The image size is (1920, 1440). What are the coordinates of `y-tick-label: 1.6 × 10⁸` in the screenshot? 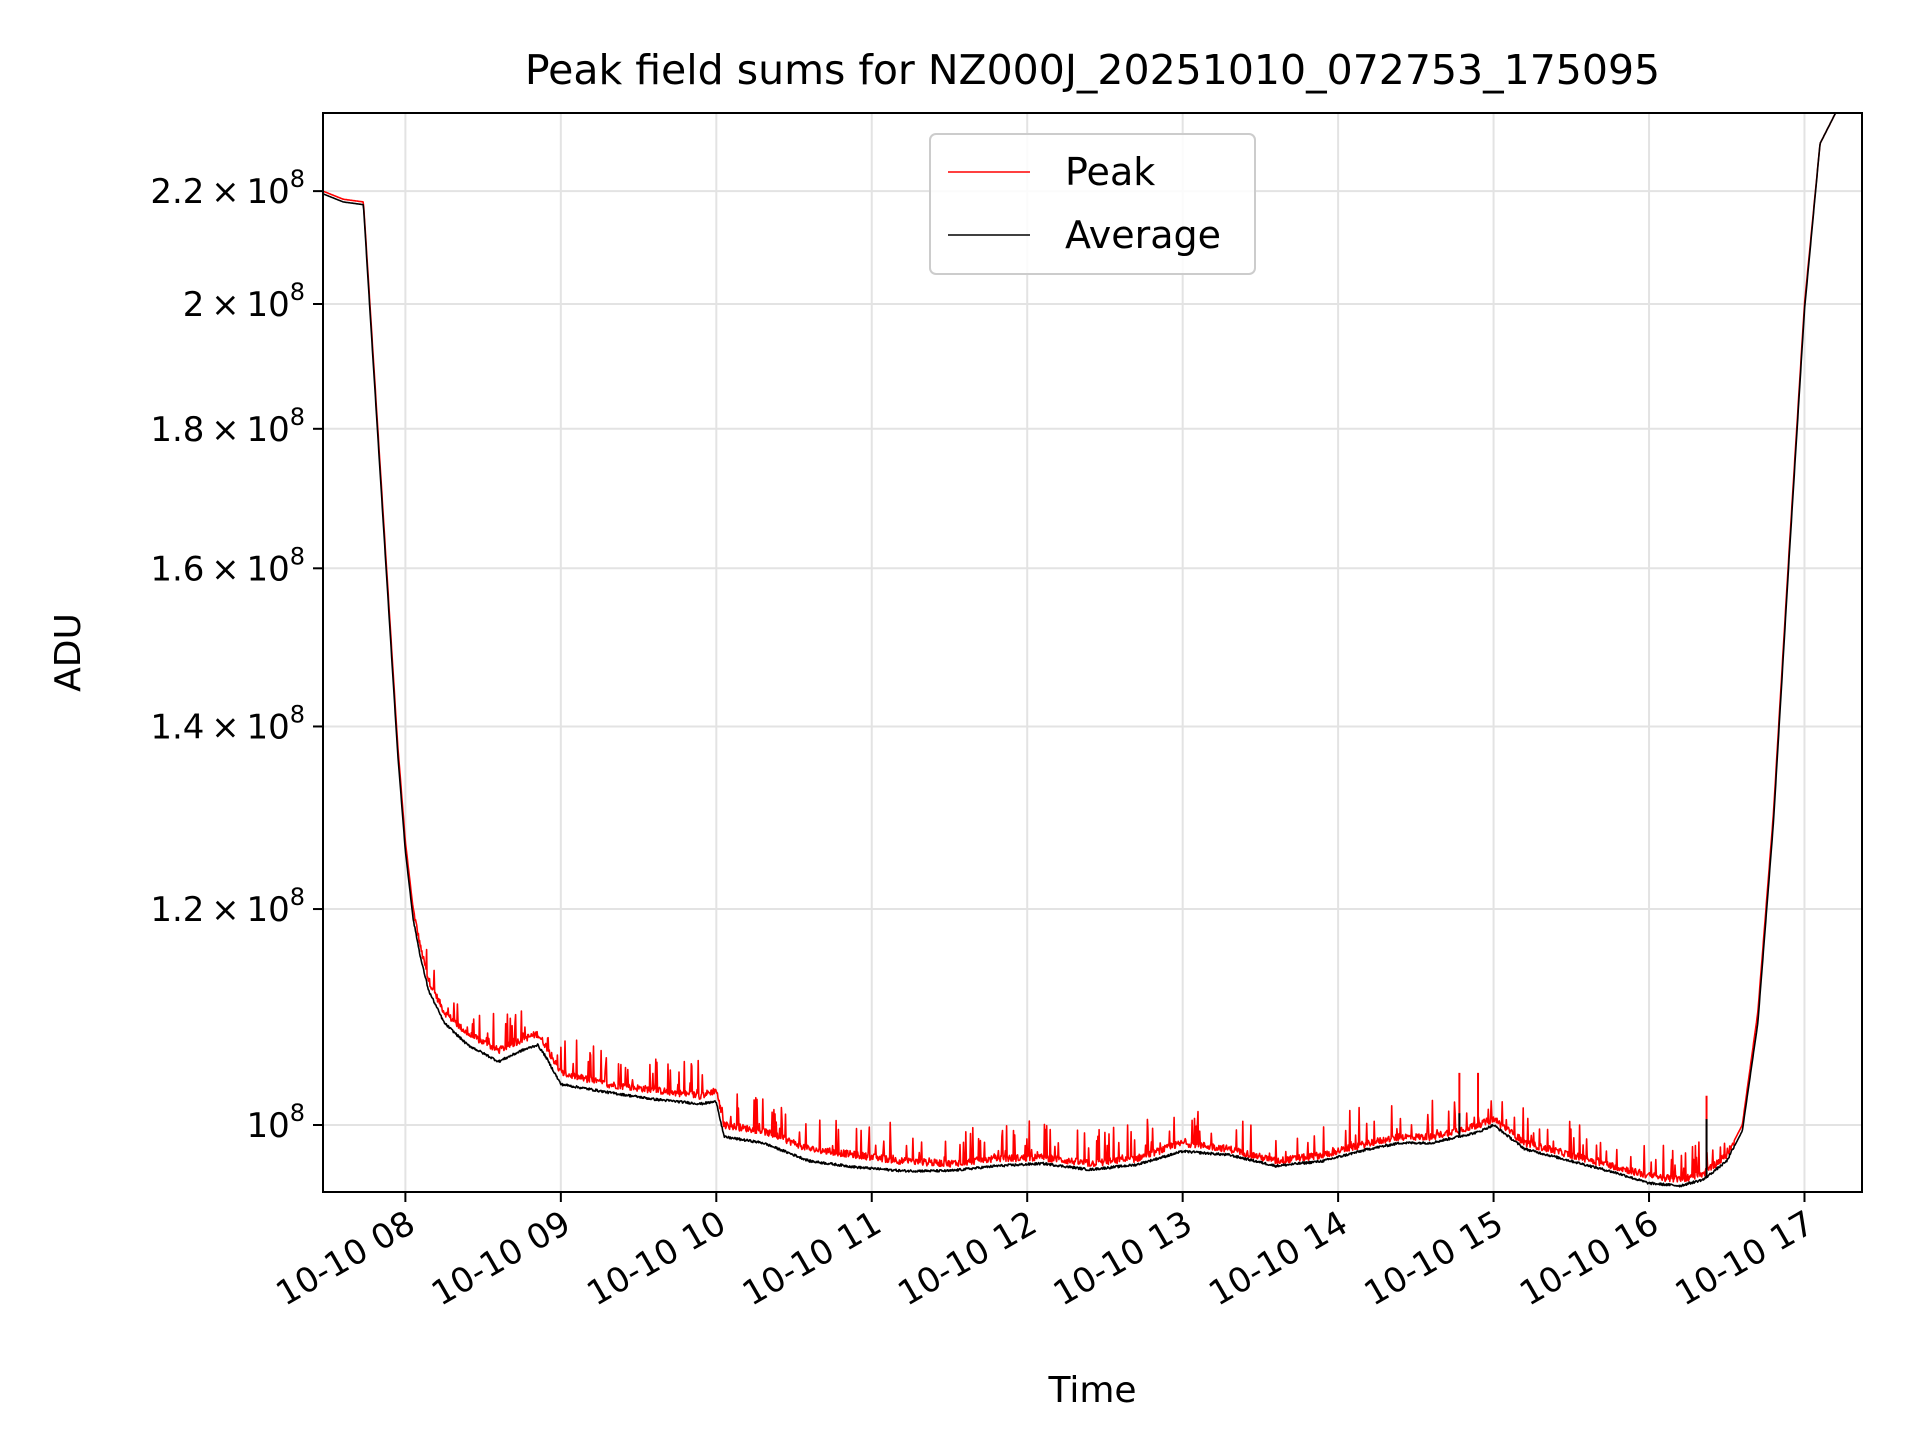 It's located at (227, 565).